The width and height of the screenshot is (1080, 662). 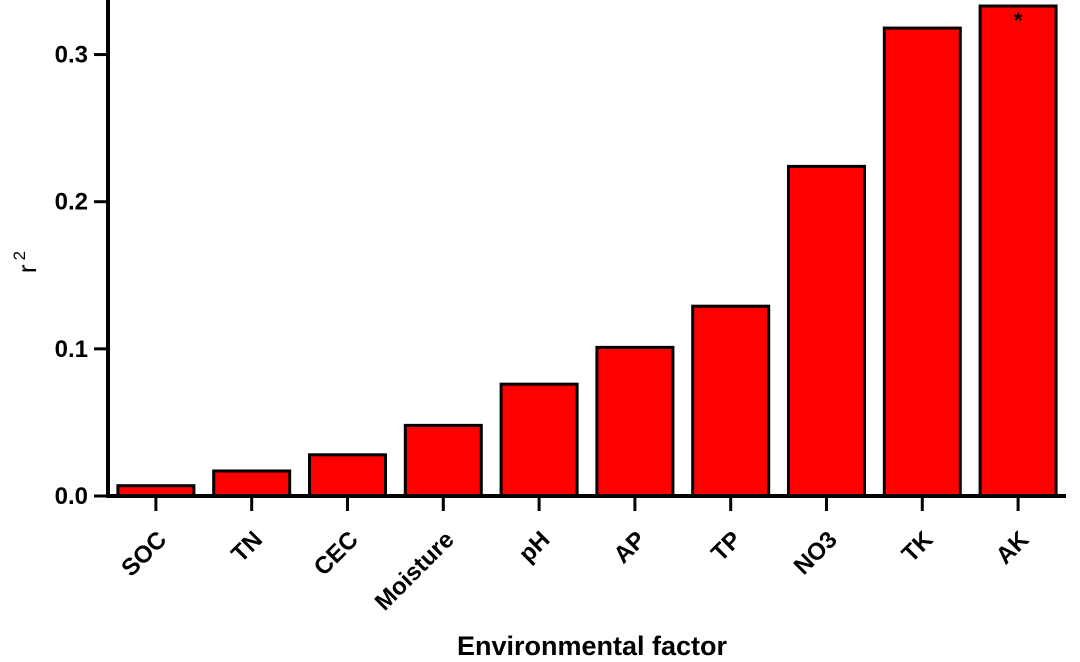 What do you see at coordinates (816, 553) in the screenshot?
I see `x-tick-label: NO3` at bounding box center [816, 553].